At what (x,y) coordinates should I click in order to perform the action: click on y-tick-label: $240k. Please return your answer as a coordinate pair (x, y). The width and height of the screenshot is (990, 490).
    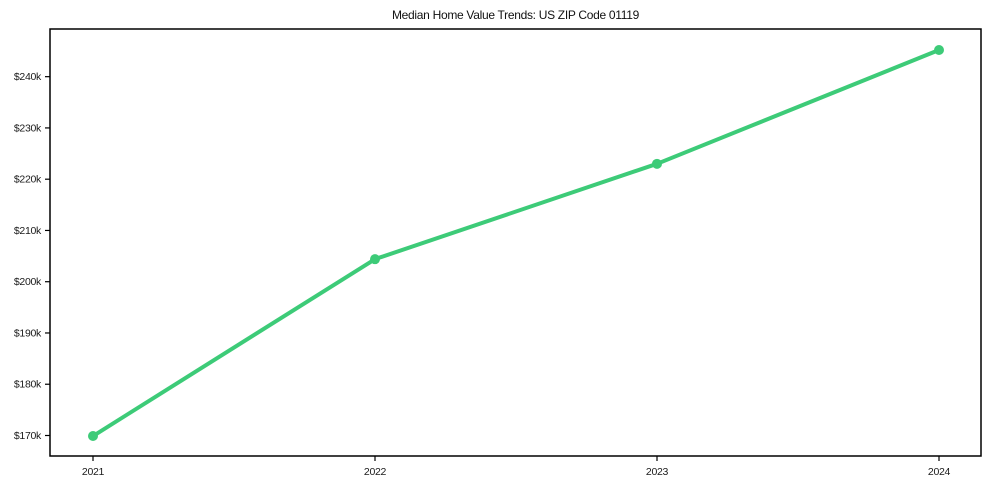
    Looking at the image, I should click on (28, 77).